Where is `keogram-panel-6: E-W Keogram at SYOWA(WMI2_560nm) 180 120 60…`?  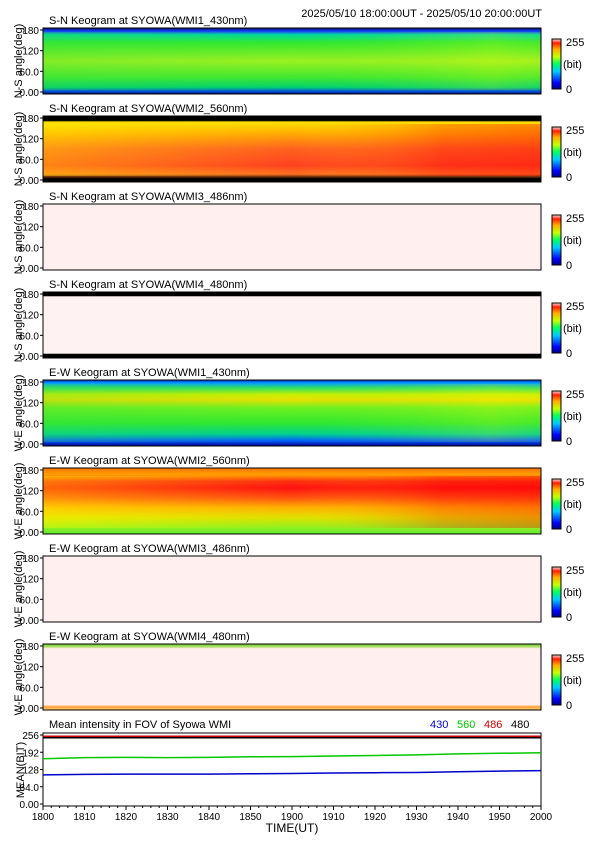
keogram-panel-6: E-W Keogram at SYOWA(WMI2_560nm) 180 120 60… is located at coordinates (298, 497).